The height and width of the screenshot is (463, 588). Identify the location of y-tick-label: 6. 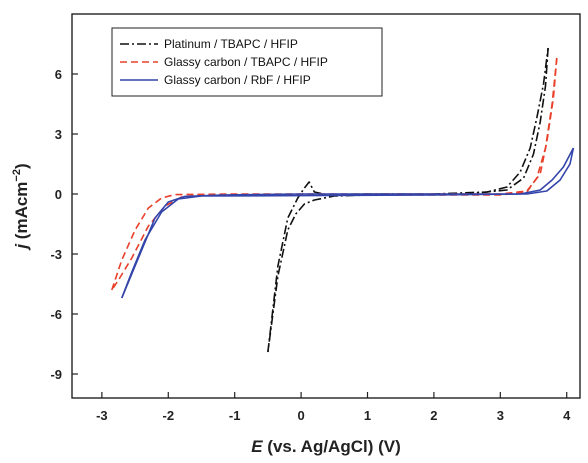
(58, 74).